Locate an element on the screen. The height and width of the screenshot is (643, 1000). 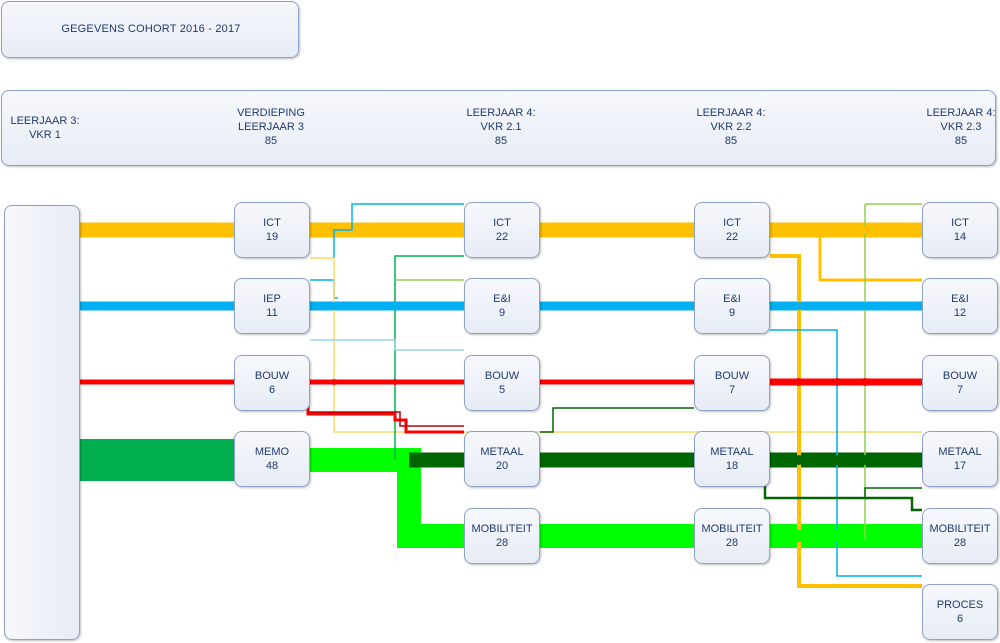
node-count: 12 is located at coordinates (960, 313).